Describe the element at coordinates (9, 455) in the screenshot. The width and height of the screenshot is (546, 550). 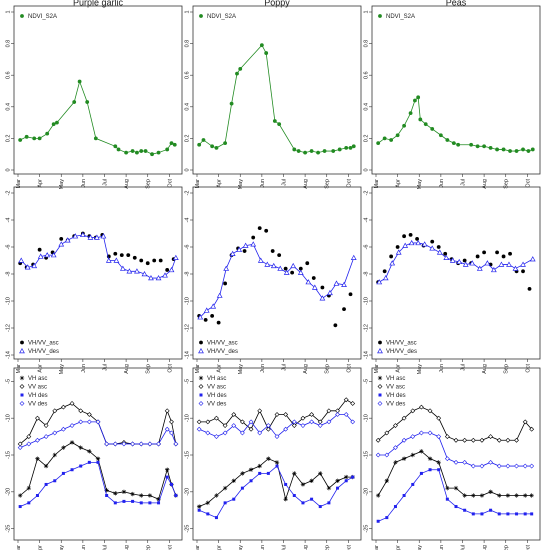
I see `y-tick-label: -15` at that location.